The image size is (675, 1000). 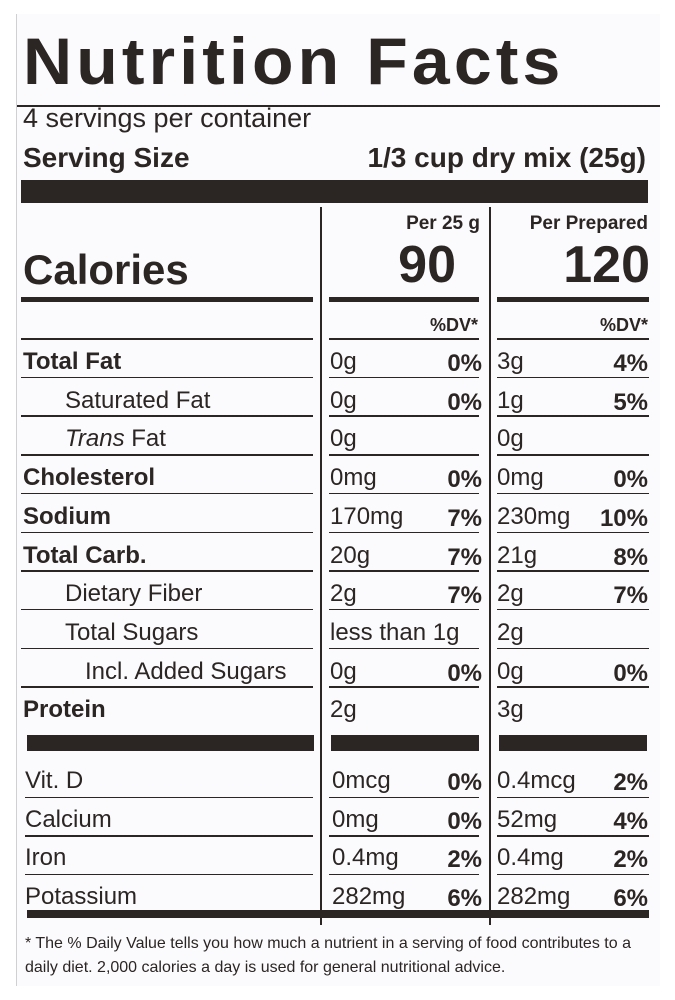 What do you see at coordinates (510, 361) in the screenshot?
I see `amount-col2: 3g` at bounding box center [510, 361].